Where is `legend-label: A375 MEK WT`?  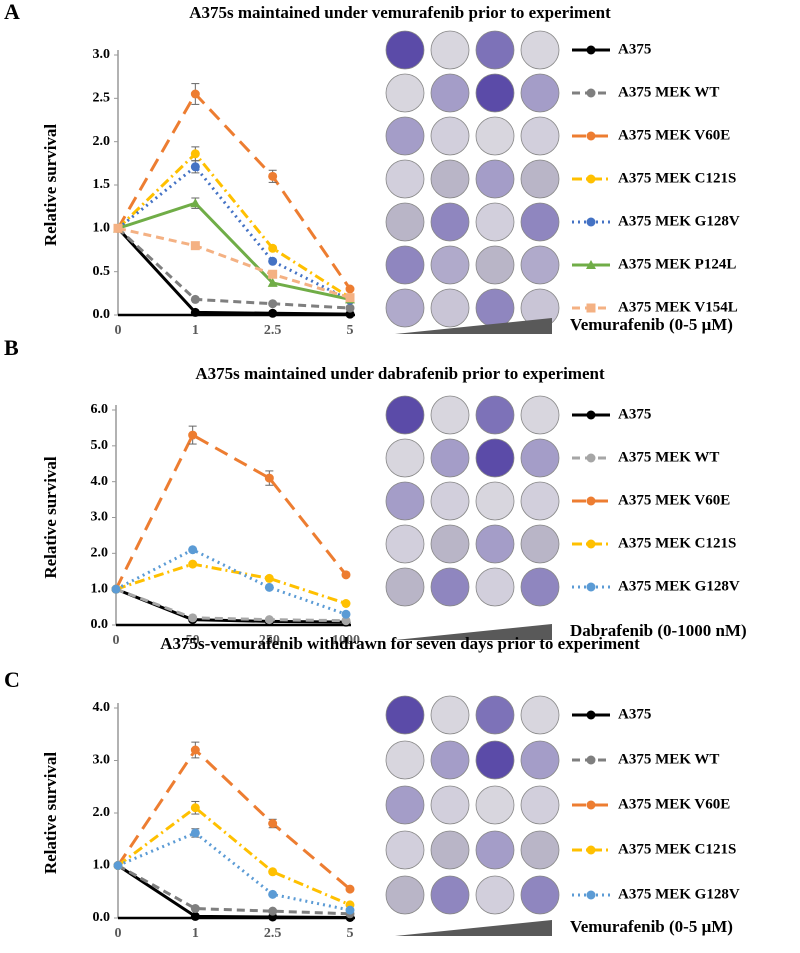
legend-label: A375 MEK WT is located at coordinates (668, 457).